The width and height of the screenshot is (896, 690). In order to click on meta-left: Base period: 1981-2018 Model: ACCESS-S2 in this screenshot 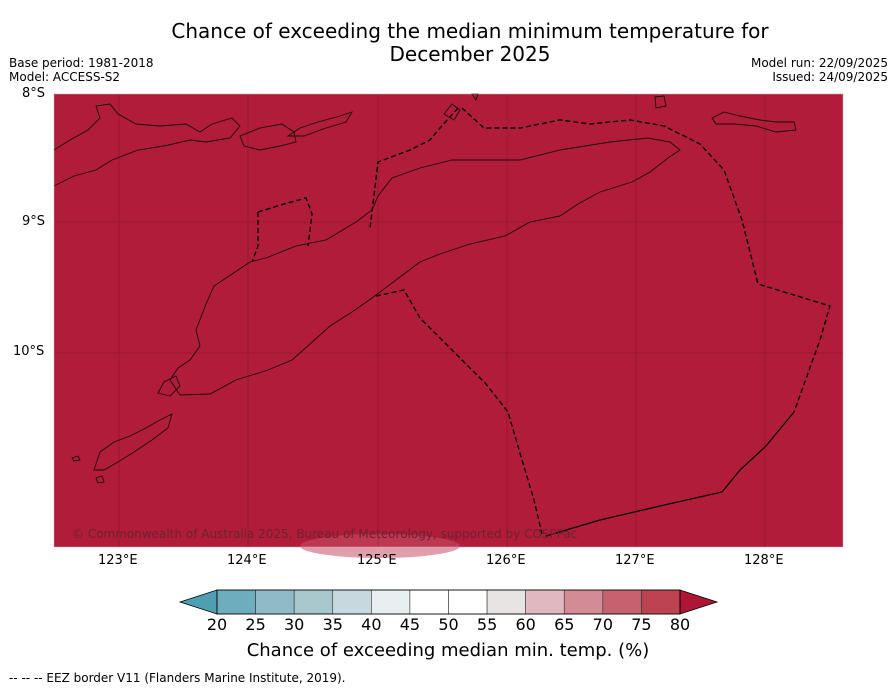, I will do `click(81, 70)`.